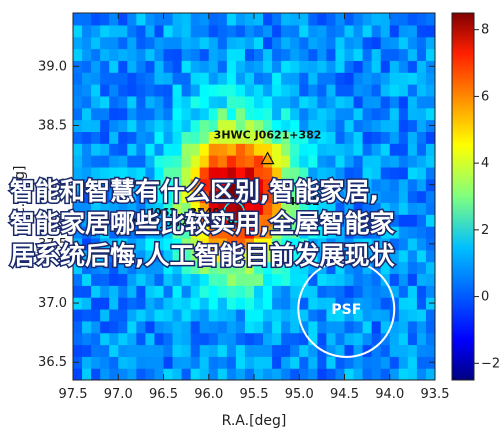  Describe the element at coordinates (299, 394) in the screenshot. I see `x-tick-label: 95.0` at that location.